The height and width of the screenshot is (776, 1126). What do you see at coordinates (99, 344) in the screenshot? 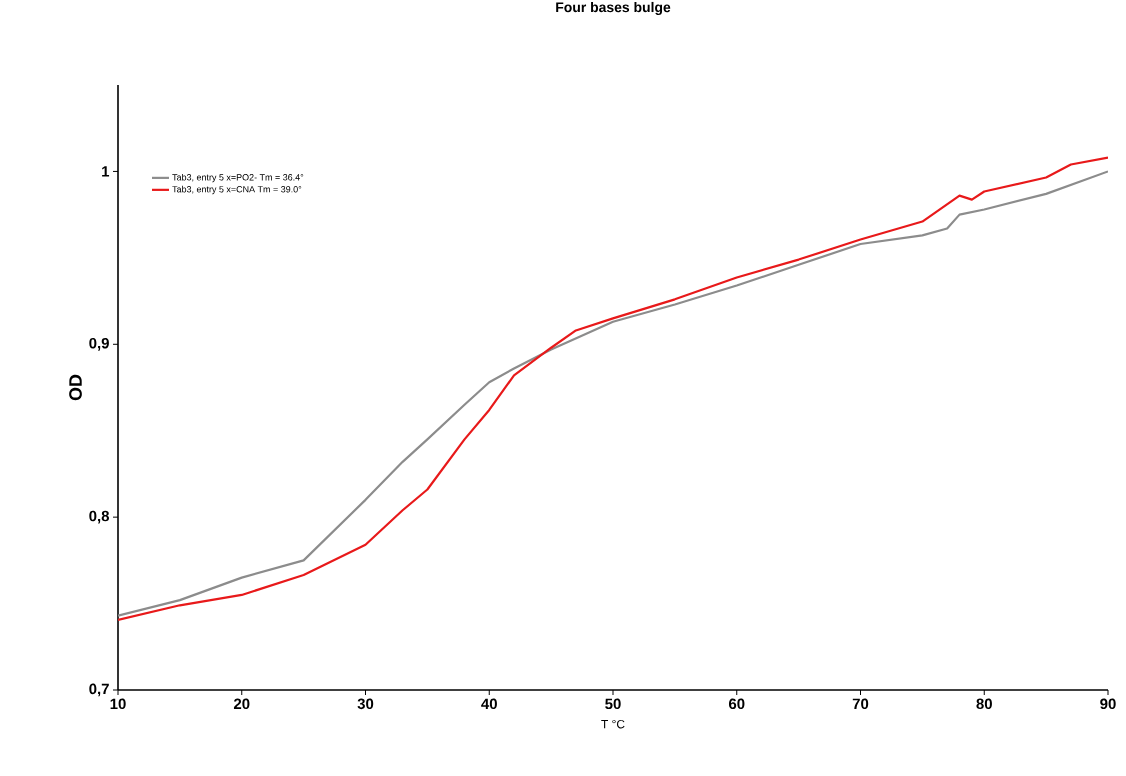
I see `y-tick-label: 0,9` at bounding box center [99, 344].